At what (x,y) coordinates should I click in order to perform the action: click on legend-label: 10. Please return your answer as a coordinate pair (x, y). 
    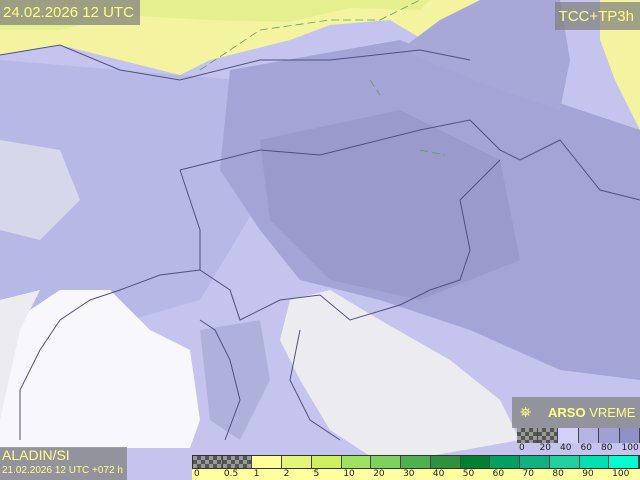
    Looking at the image, I should click on (349, 474).